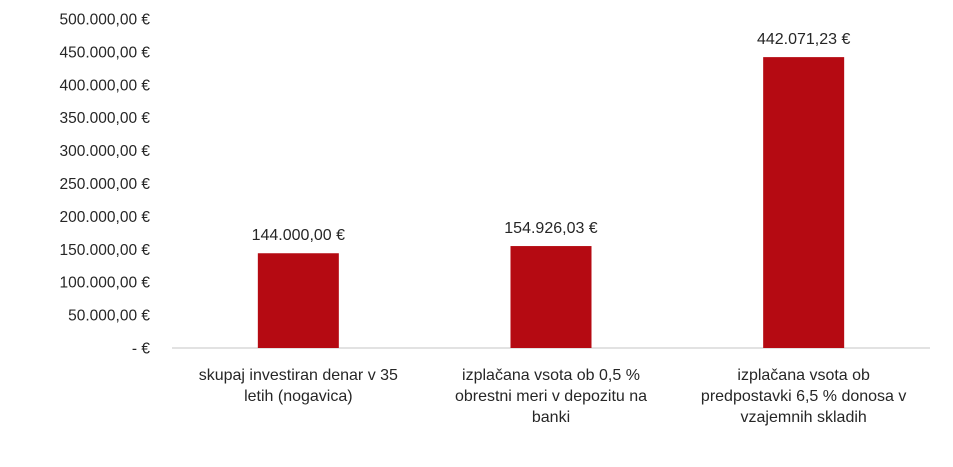 The height and width of the screenshot is (467, 953). I want to click on y-tick-label: 100.000,00 €, so click(104, 283).